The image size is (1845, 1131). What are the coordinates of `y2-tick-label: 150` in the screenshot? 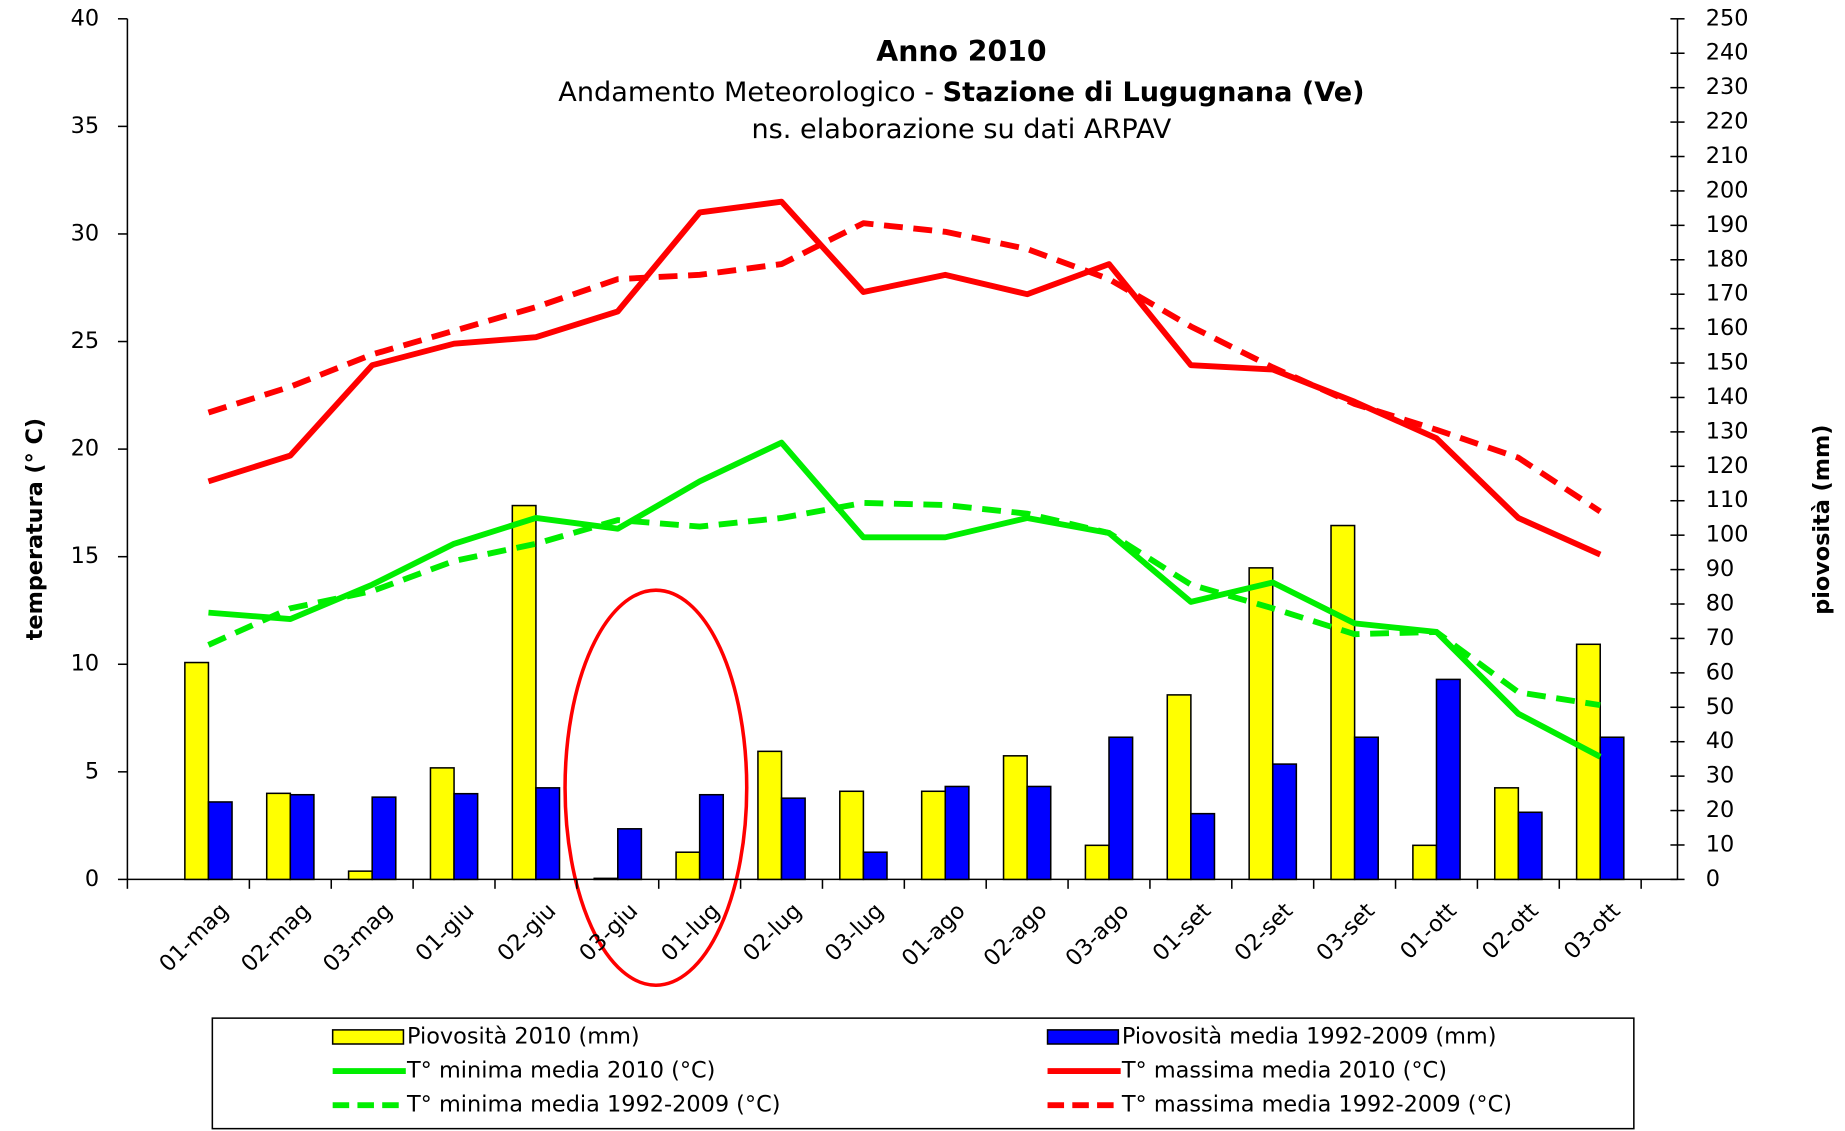 It's located at (1727, 363).